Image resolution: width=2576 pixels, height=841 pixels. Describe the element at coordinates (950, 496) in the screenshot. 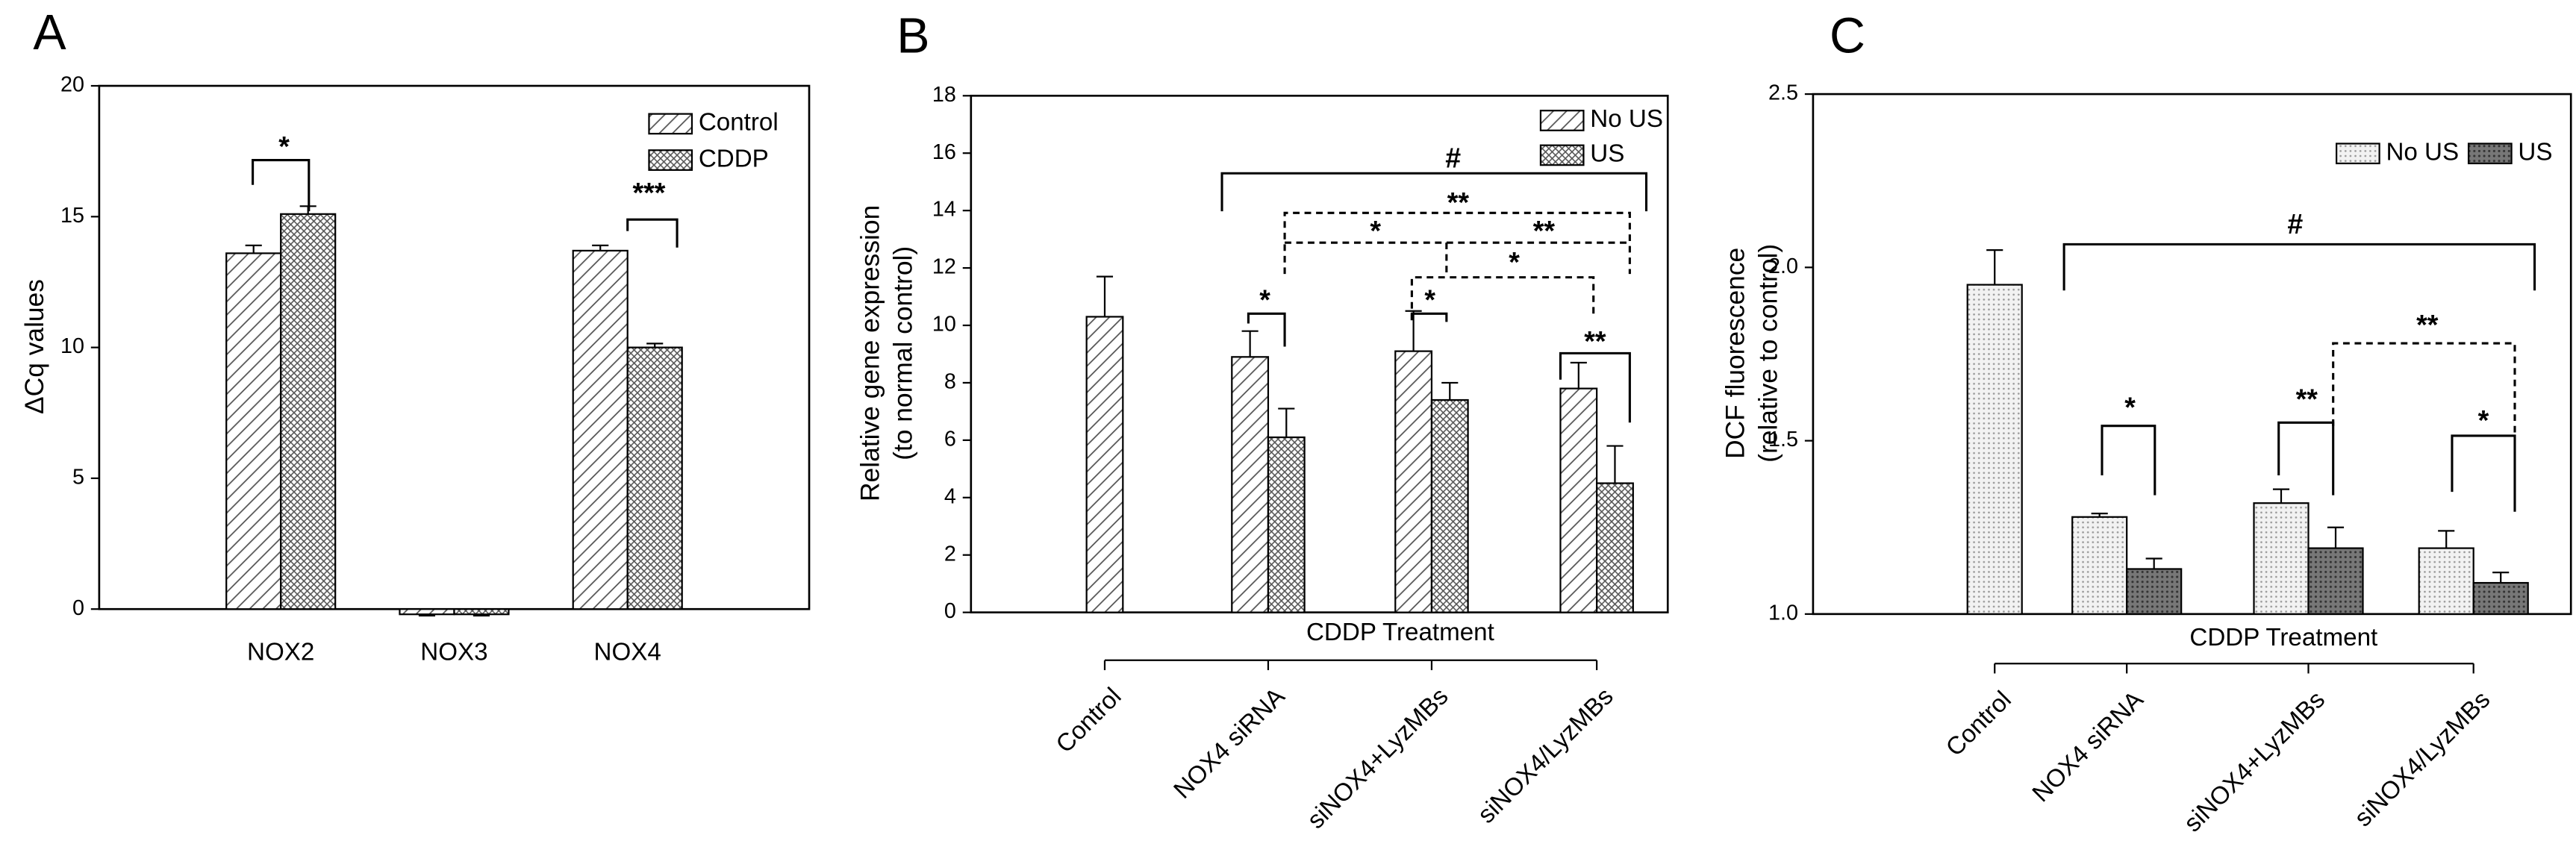

I see `y-tick-label: 4` at that location.